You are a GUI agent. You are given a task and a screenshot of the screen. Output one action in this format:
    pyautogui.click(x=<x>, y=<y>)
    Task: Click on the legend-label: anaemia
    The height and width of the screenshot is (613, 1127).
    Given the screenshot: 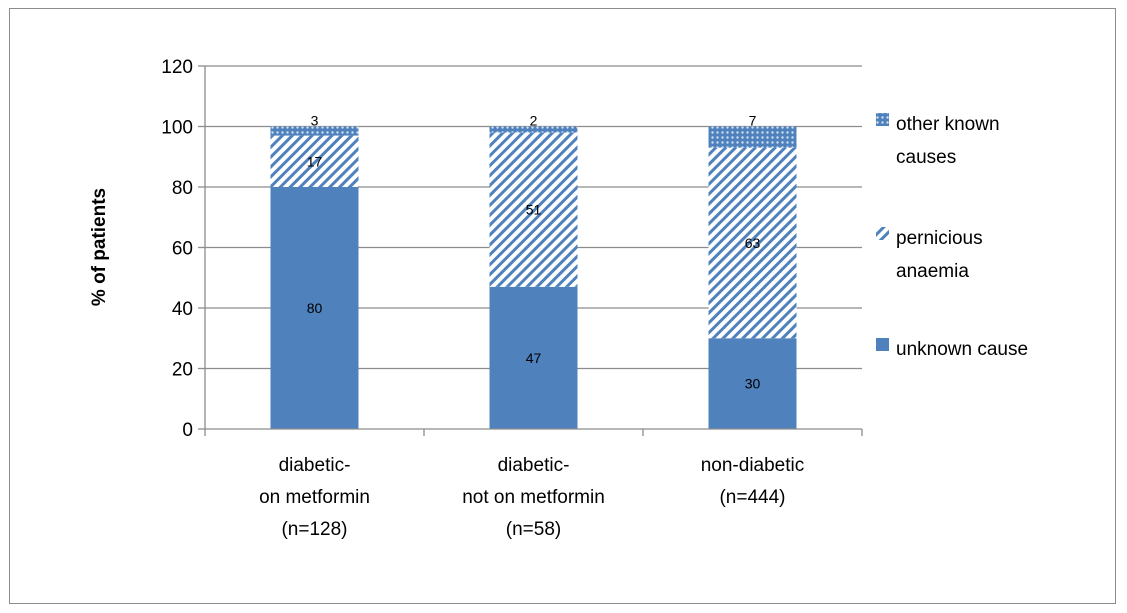 What is the action you would take?
    pyautogui.click(x=932, y=271)
    